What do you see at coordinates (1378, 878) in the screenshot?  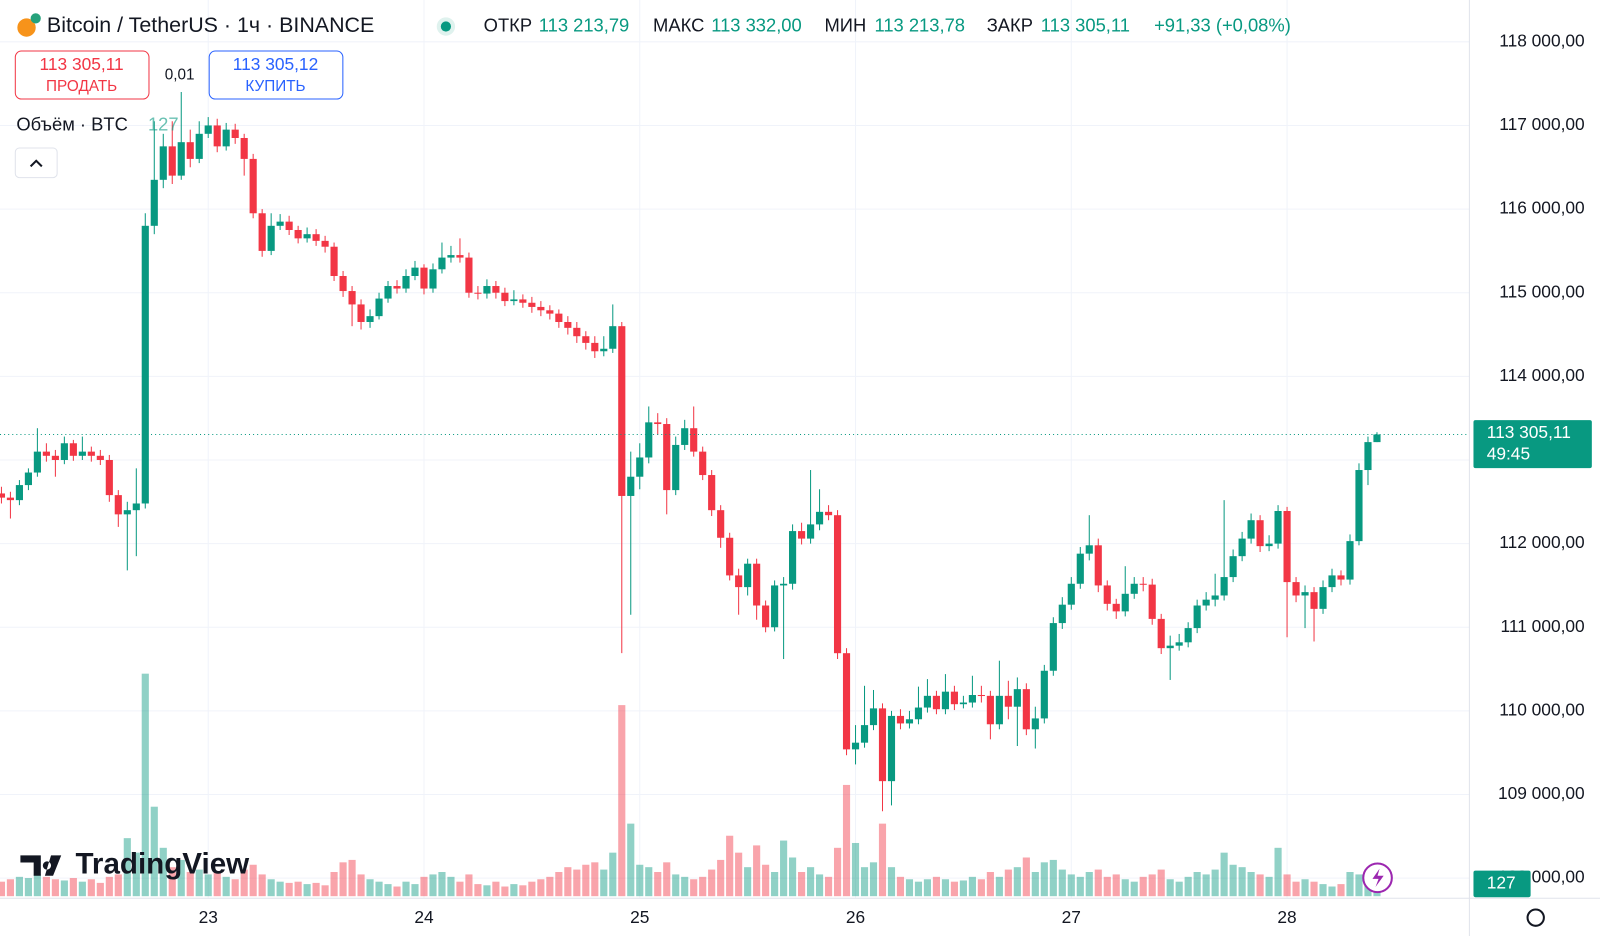 I see `alert-bolt` at bounding box center [1378, 878].